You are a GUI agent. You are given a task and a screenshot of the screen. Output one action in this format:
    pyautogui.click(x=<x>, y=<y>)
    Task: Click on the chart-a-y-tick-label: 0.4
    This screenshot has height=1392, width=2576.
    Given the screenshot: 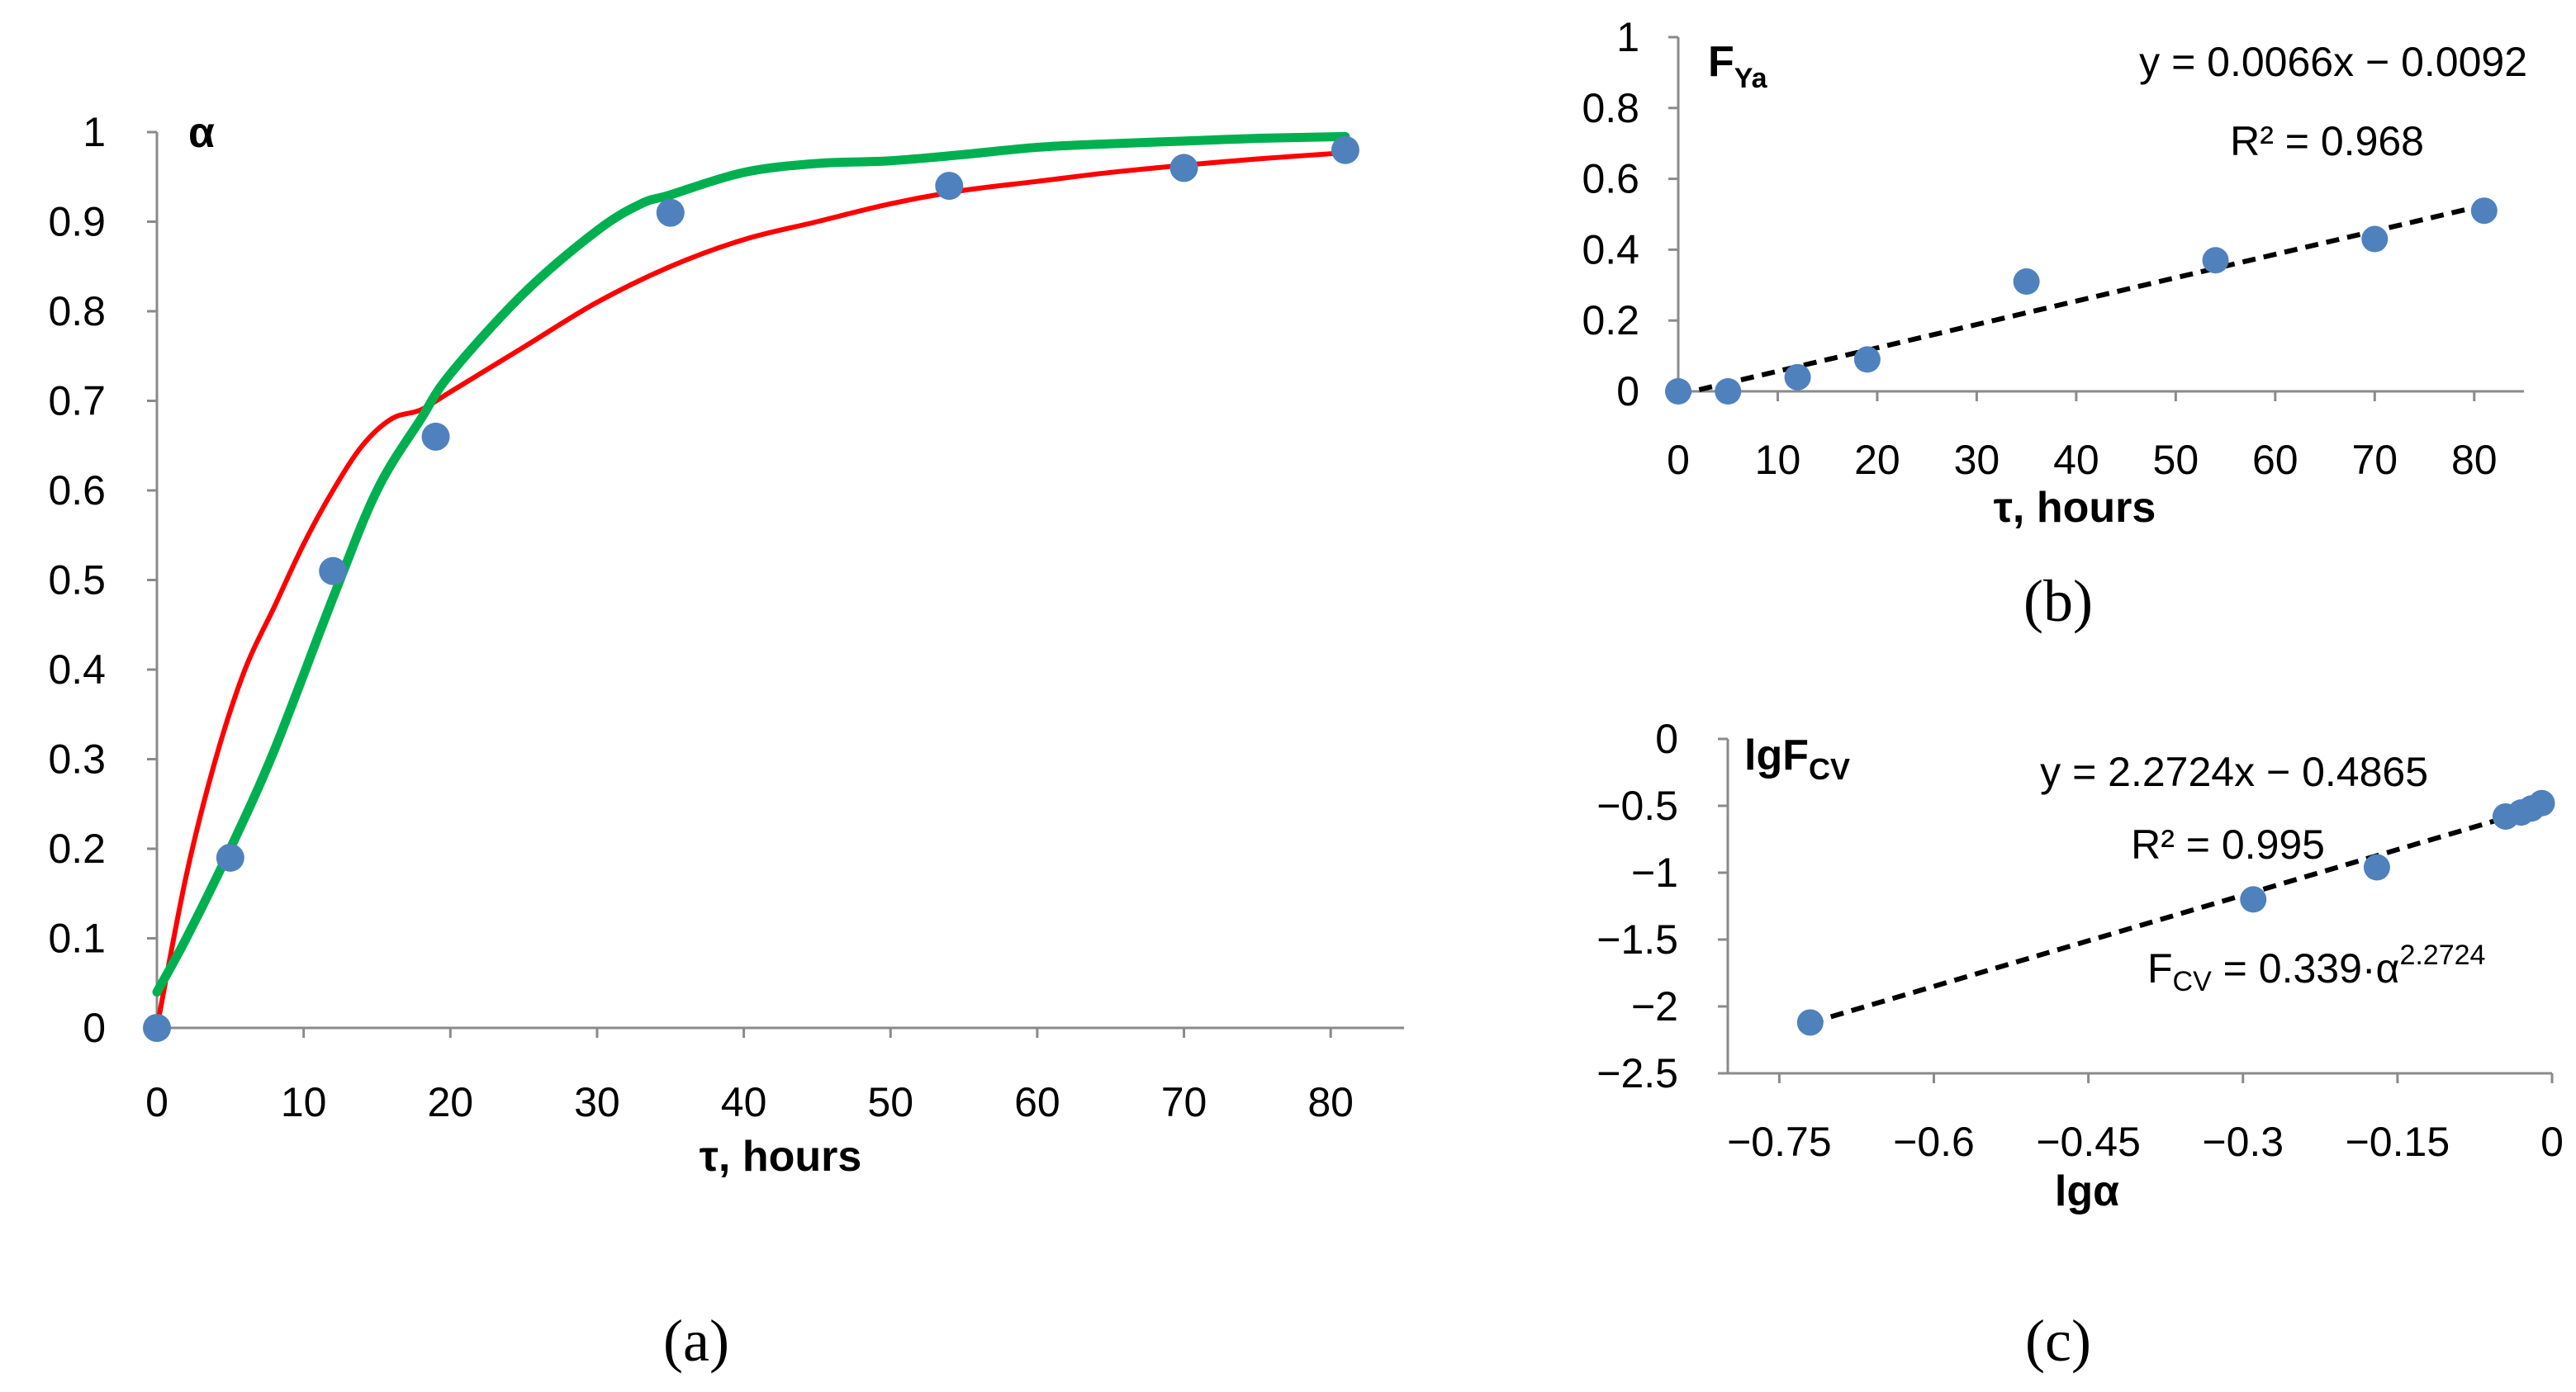 What is the action you would take?
    pyautogui.click(x=77, y=669)
    